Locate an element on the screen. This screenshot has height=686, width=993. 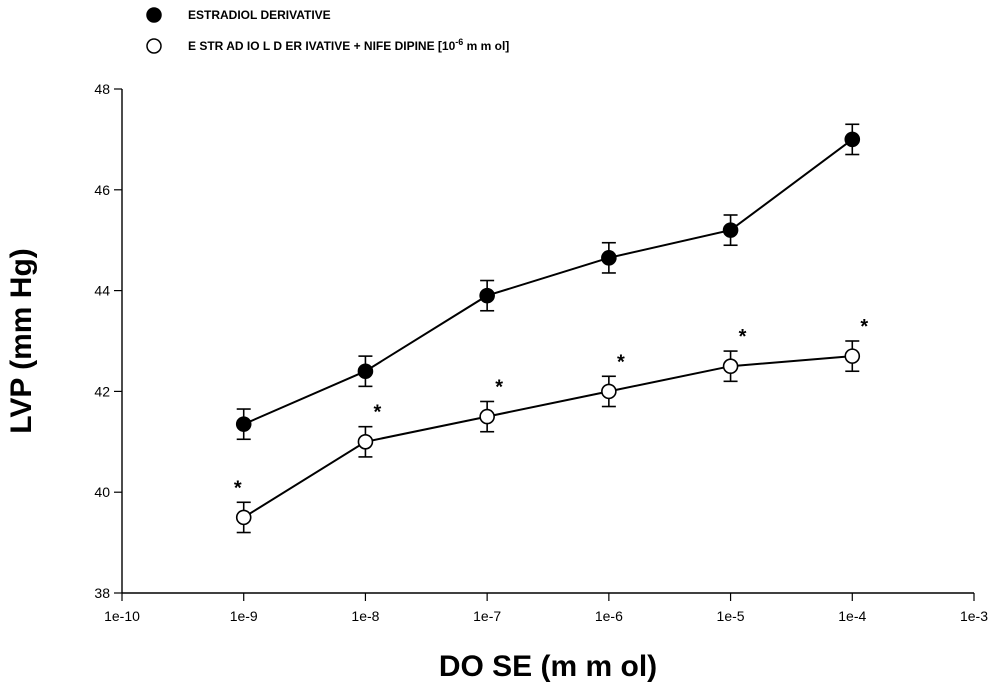
y-tick-label: 46 is located at coordinates (102, 190).